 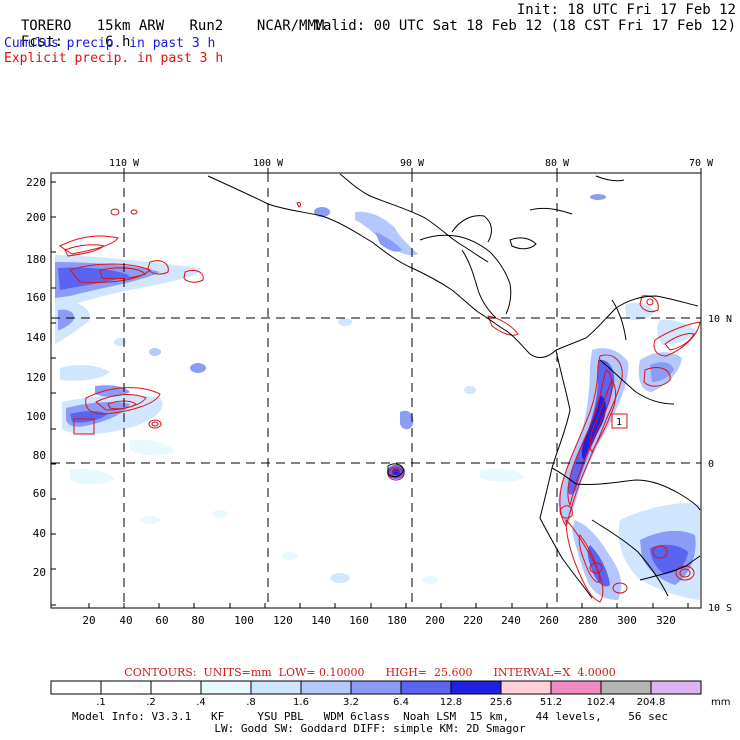 I want to click on x-tick-label: 300, so click(x=627, y=620).